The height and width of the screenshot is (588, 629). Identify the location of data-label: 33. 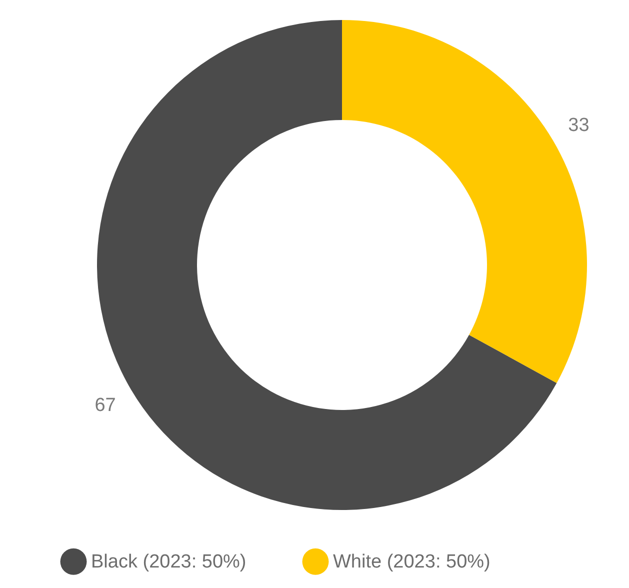
(579, 125).